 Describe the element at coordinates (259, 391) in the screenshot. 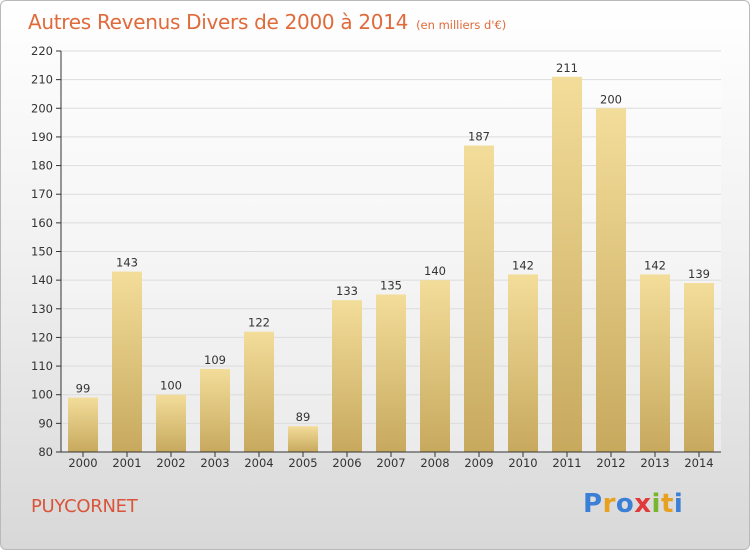

I see `bar-2004` at that location.